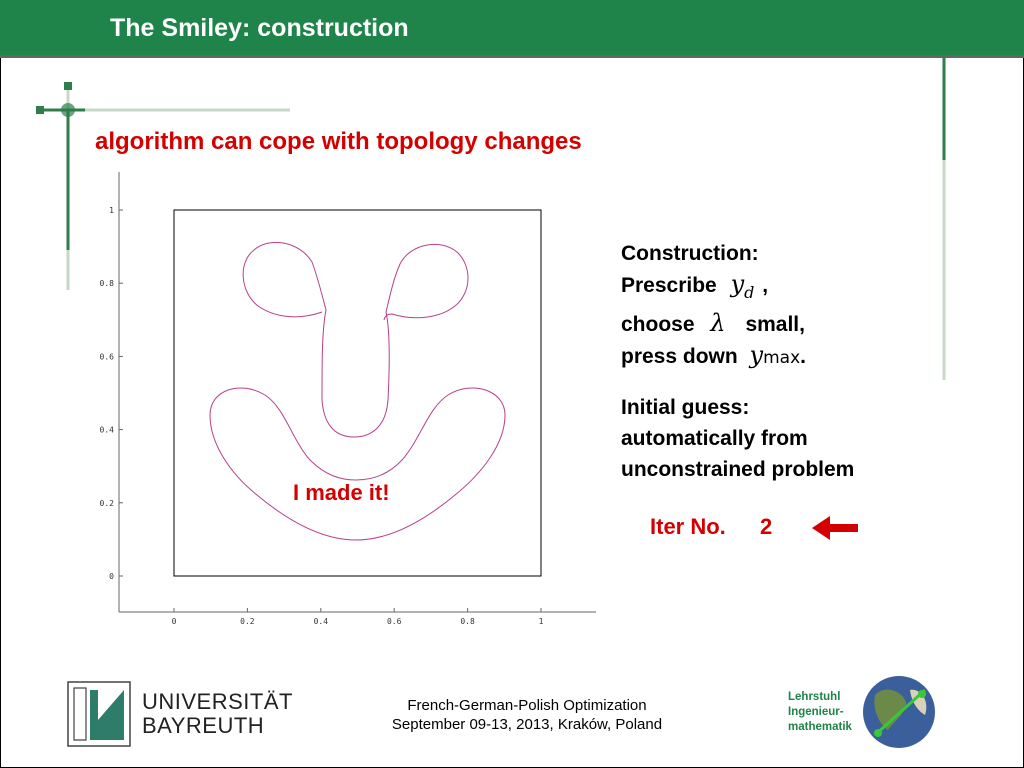  What do you see at coordinates (111, 210) in the screenshot?
I see `y-tick-label: 1` at bounding box center [111, 210].